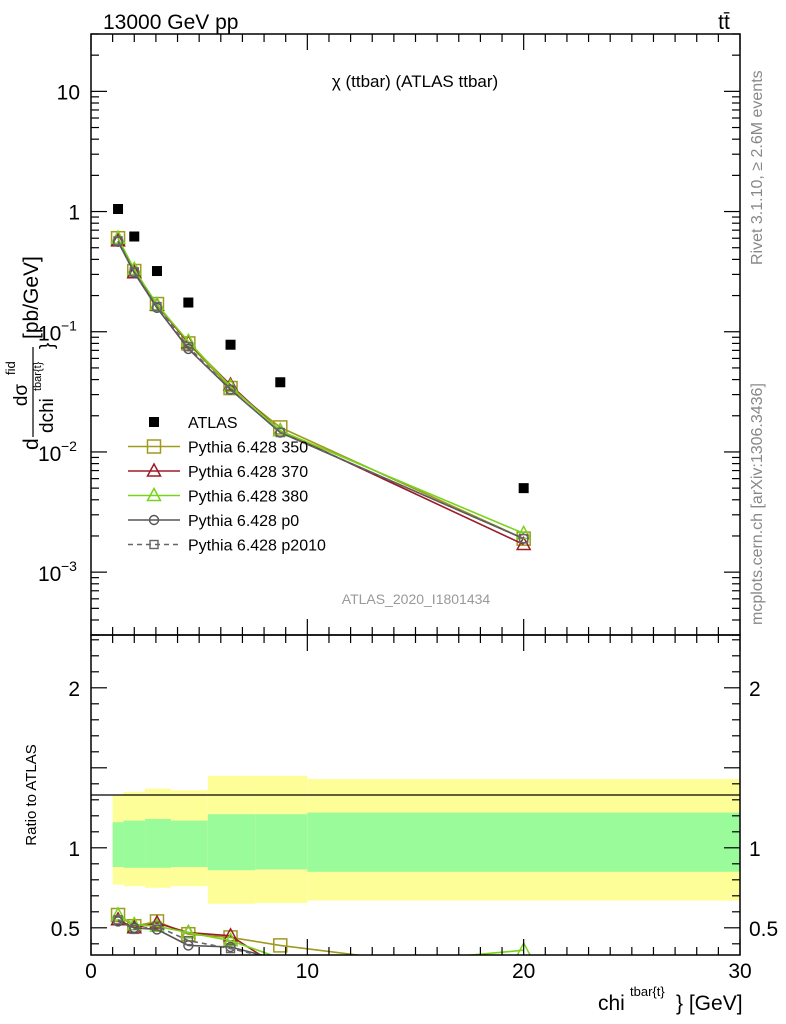  Describe the element at coordinates (670, 999) in the screenshot. I see `x-axis-label: chi tbar{t} } [GeV]` at that location.